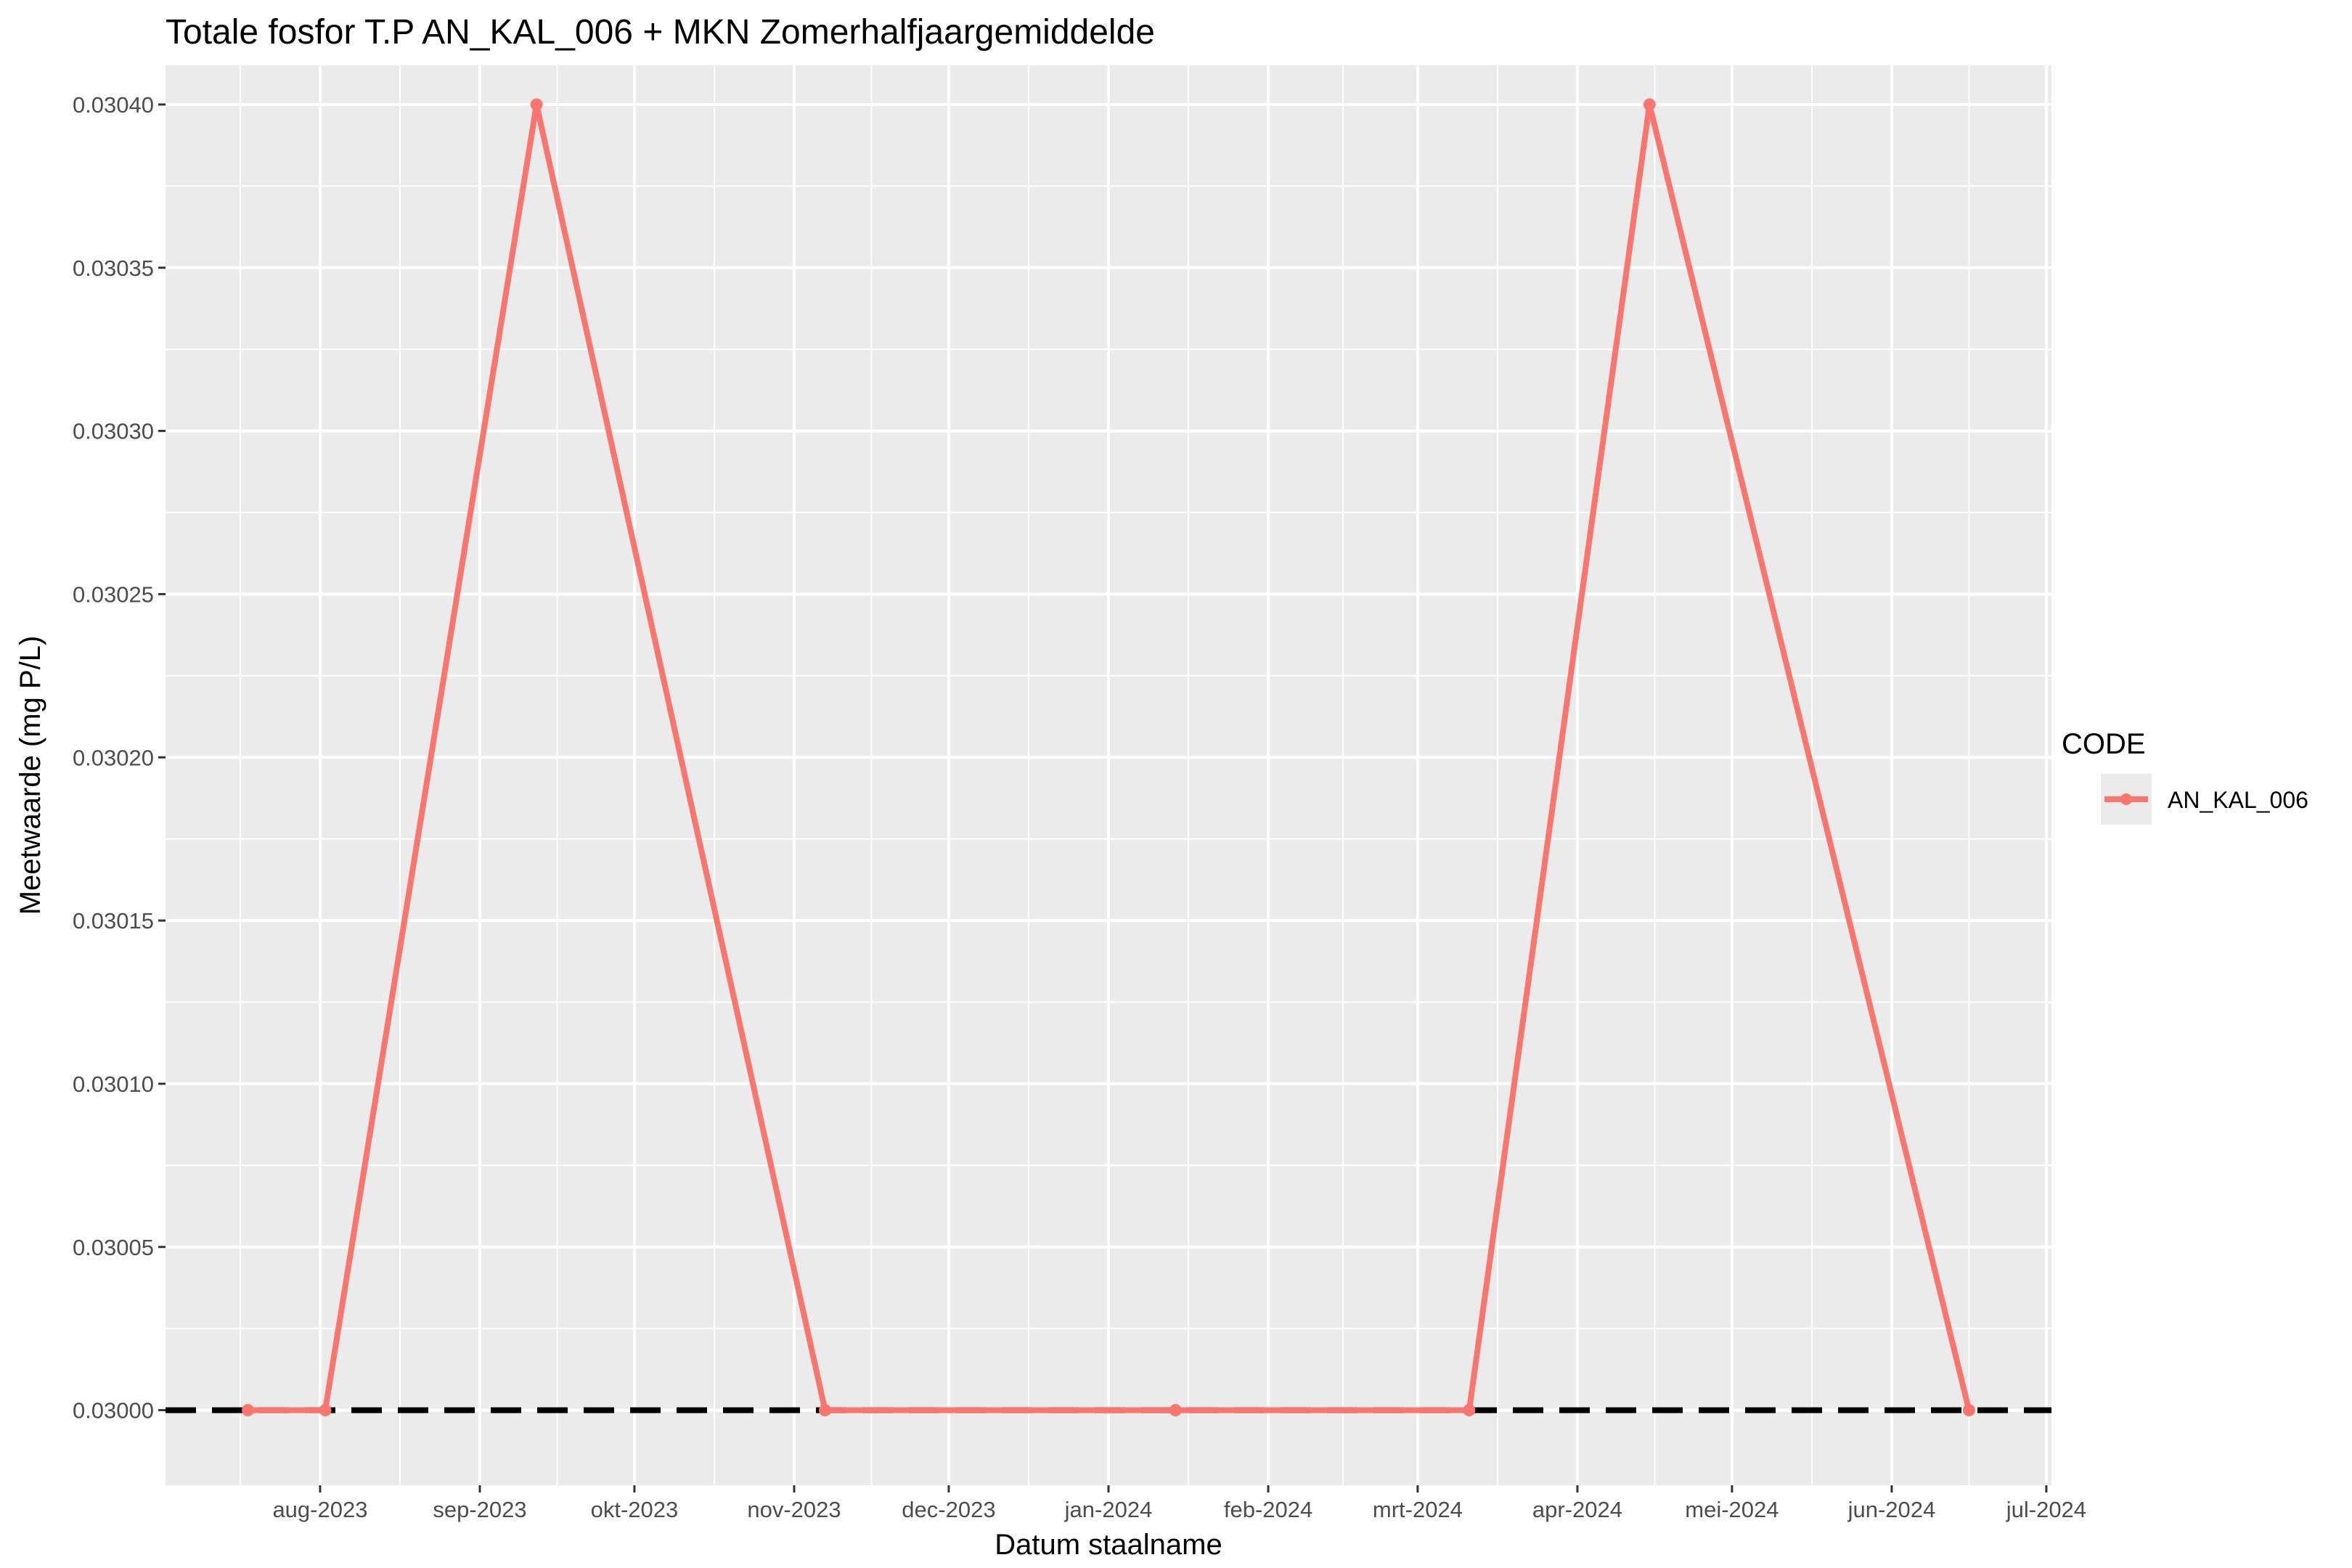 The image size is (2352, 1568). Describe the element at coordinates (1732, 1509) in the screenshot. I see `x-tick-label: mei-2024` at that location.